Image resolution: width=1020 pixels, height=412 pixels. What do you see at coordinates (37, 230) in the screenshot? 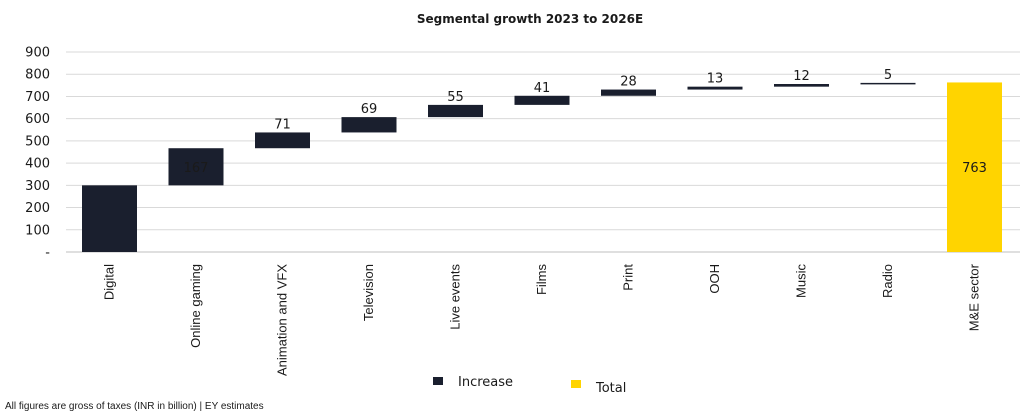
I see `y-tick-label: 100` at bounding box center [37, 230].